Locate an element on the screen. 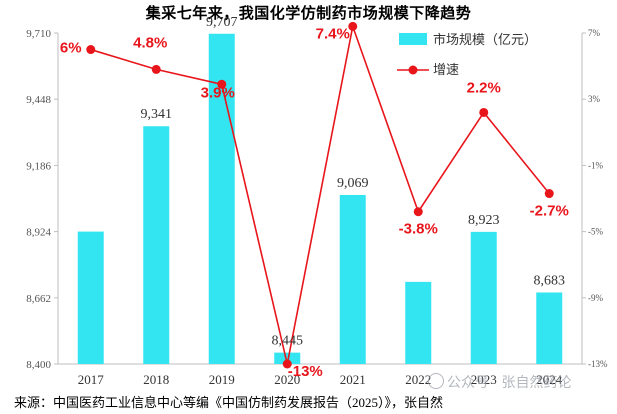 The width and height of the screenshot is (617, 414). y-left-tick-label: 9,186 is located at coordinates (38, 166).